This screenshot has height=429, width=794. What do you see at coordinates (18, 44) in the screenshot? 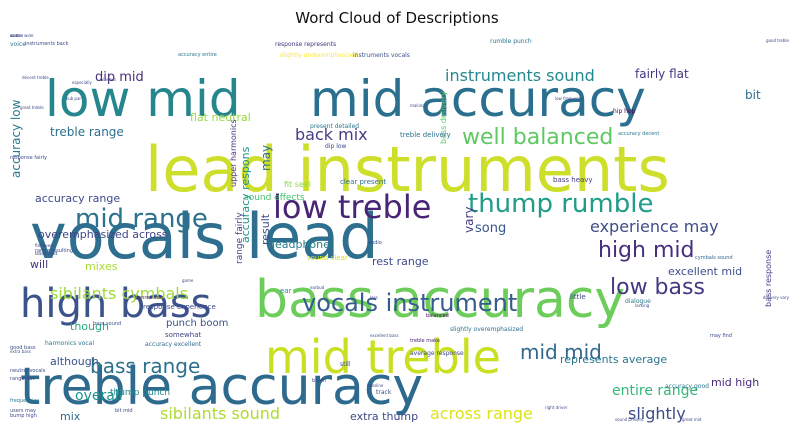
I see `cloud-word: voice` at bounding box center [18, 44].